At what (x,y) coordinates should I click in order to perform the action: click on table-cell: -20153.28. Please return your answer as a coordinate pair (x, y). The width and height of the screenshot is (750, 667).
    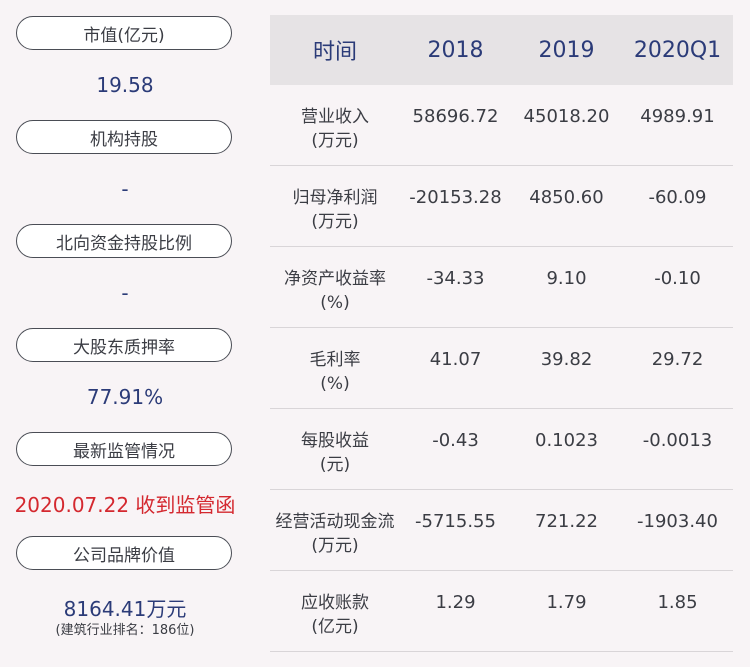
    Looking at the image, I should click on (455, 197).